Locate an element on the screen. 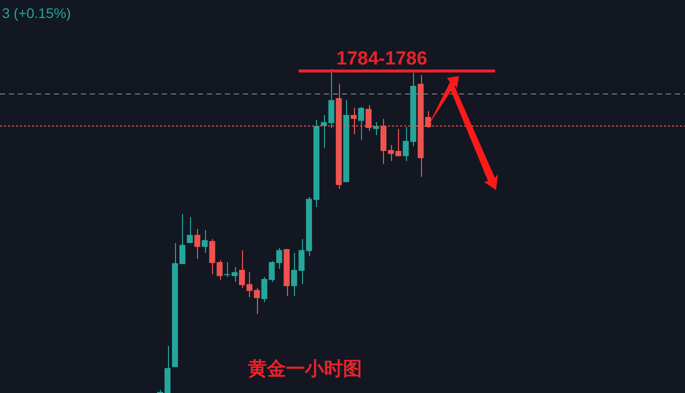 This screenshot has width=685, height=393. text: 黄金一小时图 is located at coordinates (304, 369).